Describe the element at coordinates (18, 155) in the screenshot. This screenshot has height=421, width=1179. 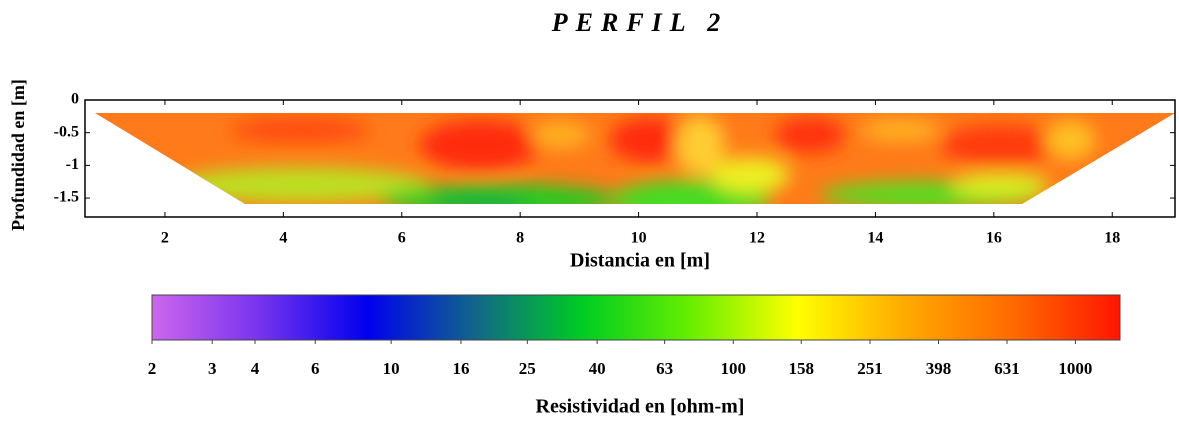
I see `y-axis-label: Profundidad en [m]` at that location.